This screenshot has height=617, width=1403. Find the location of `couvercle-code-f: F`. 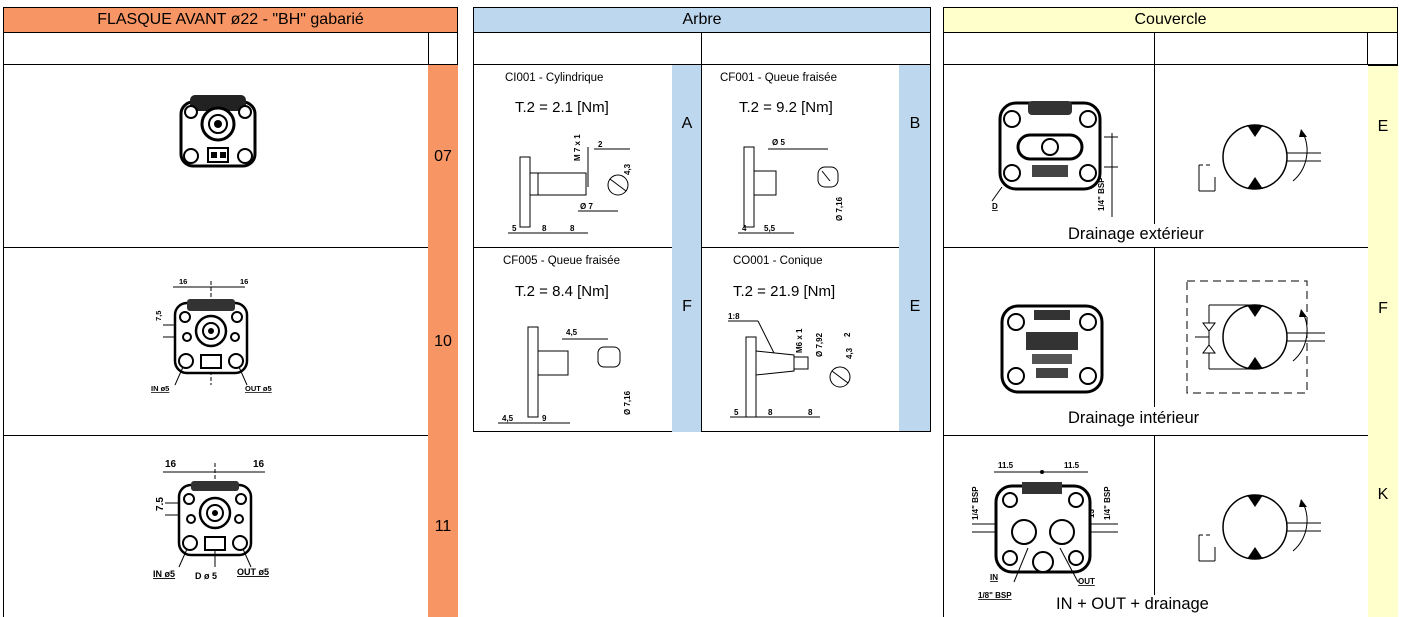

couvercle-code-f: F is located at coordinates (1383, 342).